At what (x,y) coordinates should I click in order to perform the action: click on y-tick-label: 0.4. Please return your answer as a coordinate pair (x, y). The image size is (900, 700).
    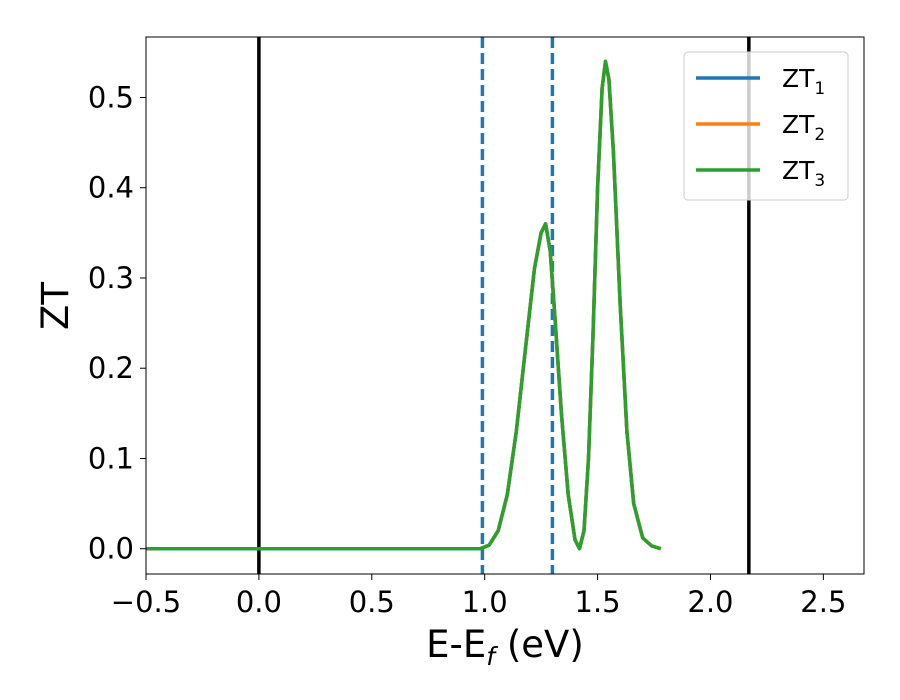
    Looking at the image, I should click on (111, 188).